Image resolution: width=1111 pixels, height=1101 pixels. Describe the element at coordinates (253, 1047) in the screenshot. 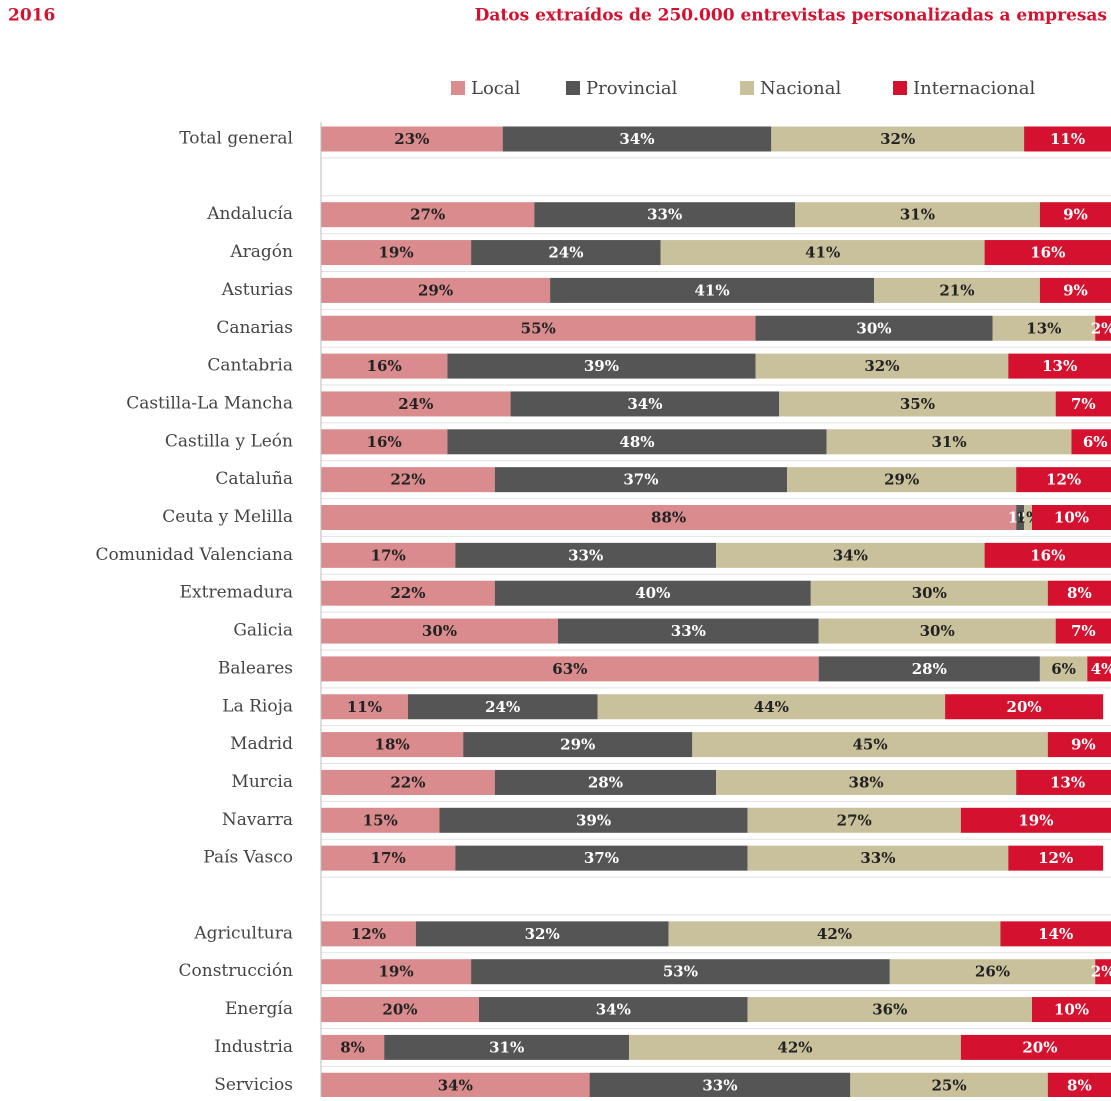

I see `category-label: Industria` at that location.